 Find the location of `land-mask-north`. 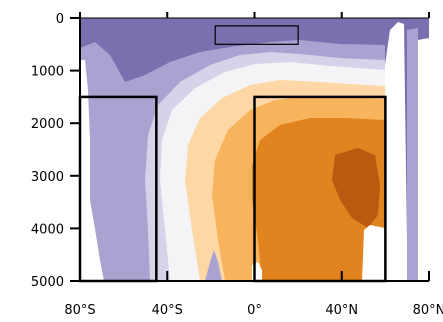

land-mask-north is located at coordinates (401, 151).